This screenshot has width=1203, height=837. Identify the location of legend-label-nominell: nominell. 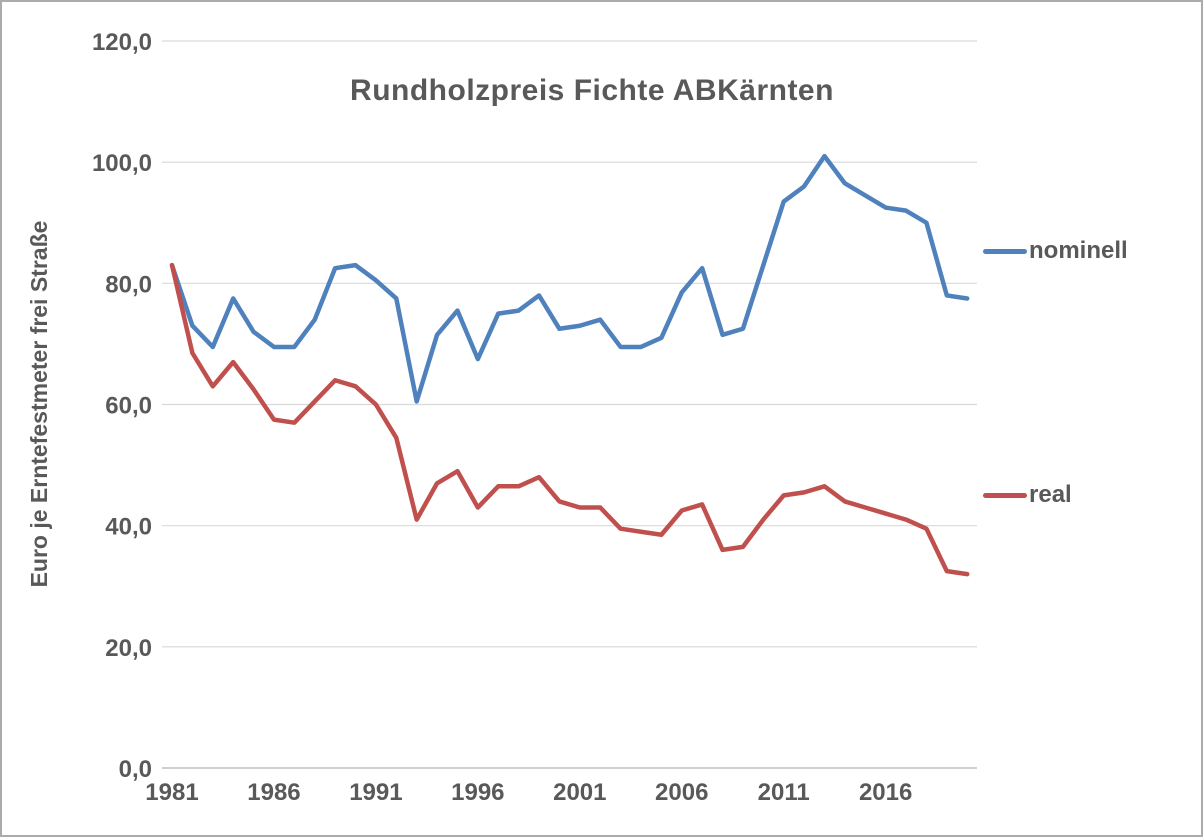
(1078, 250).